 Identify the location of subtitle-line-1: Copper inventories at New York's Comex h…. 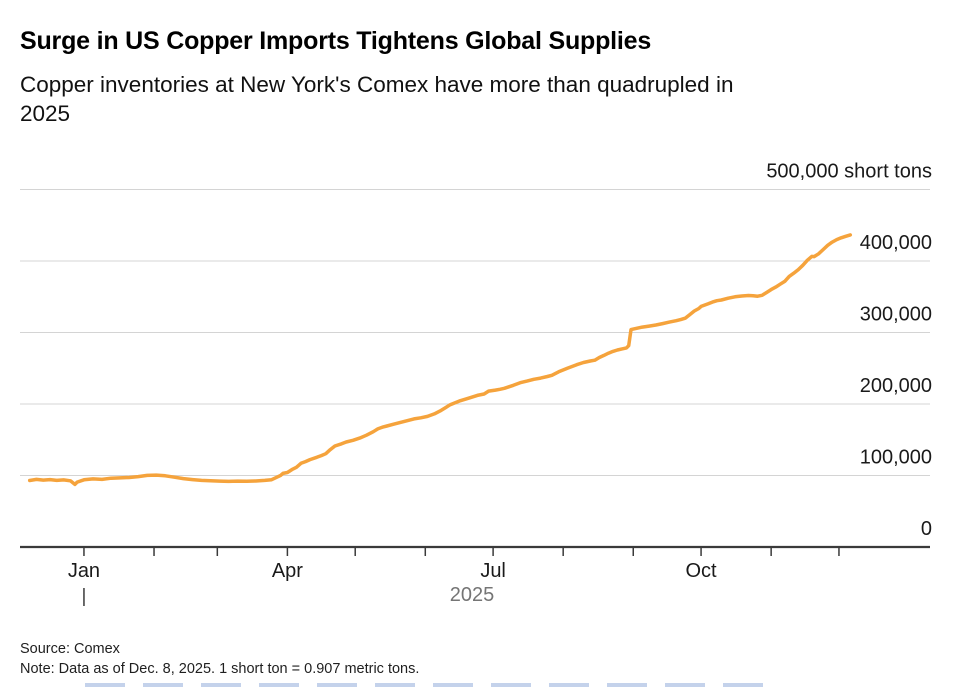
(377, 84).